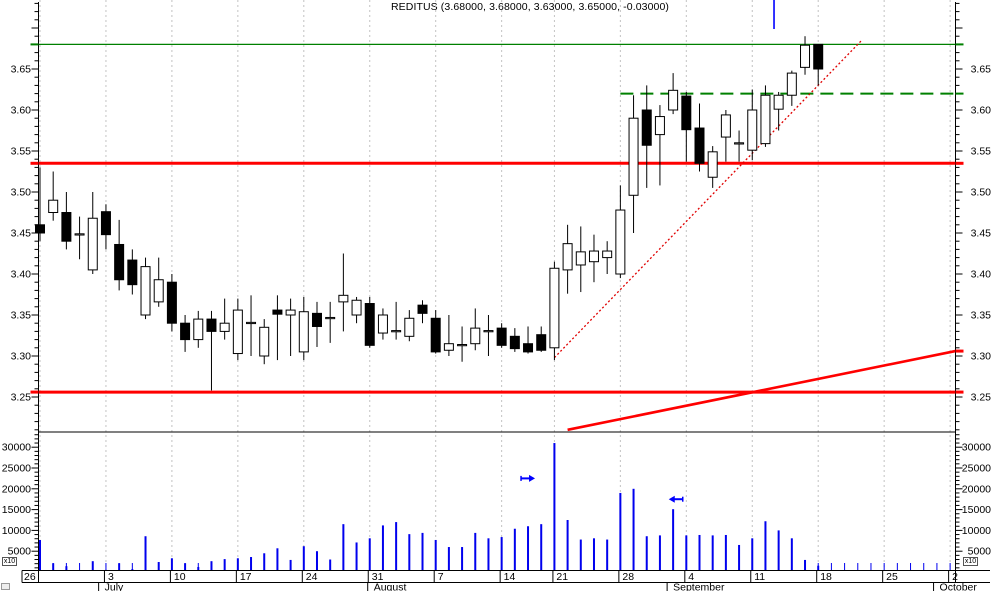 Image resolution: width=994 pixels, height=591 pixels. Describe the element at coordinates (981, 275) in the screenshot. I see `price-tick-label-right: 3.40` at that location.